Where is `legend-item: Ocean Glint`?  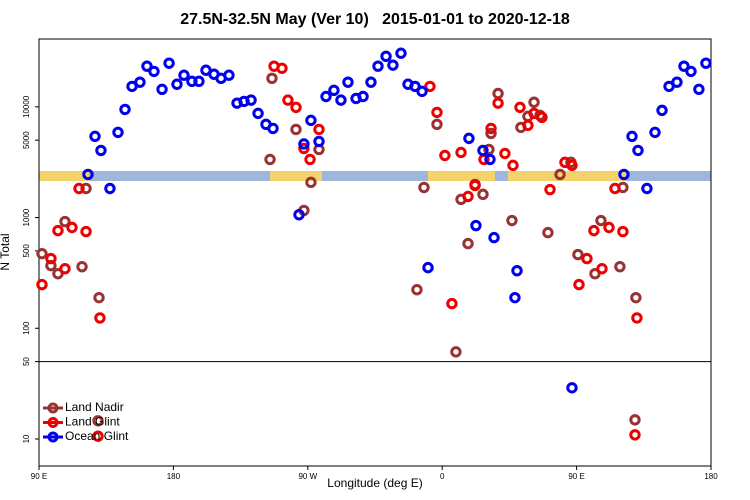 legend-item: Ocean Glint is located at coordinates (86, 436).